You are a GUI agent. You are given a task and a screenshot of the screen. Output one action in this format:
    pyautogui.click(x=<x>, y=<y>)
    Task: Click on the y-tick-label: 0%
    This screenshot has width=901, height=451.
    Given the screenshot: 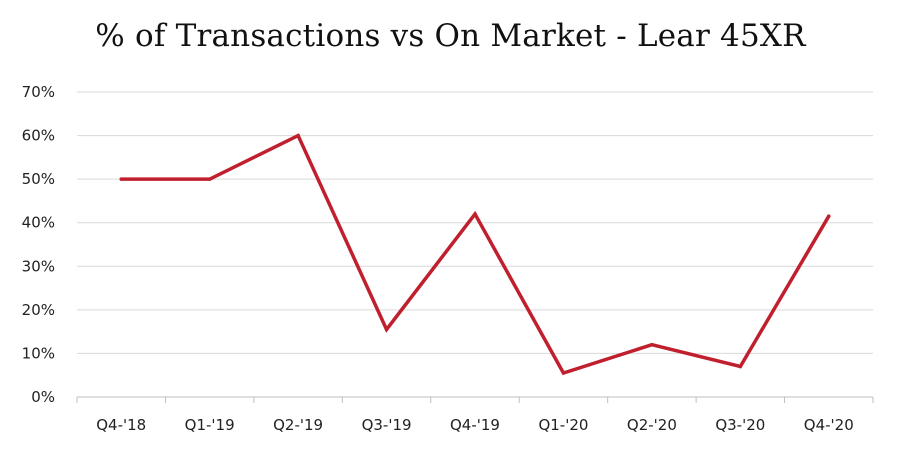 What is the action you would take?
    pyautogui.click(x=43, y=397)
    